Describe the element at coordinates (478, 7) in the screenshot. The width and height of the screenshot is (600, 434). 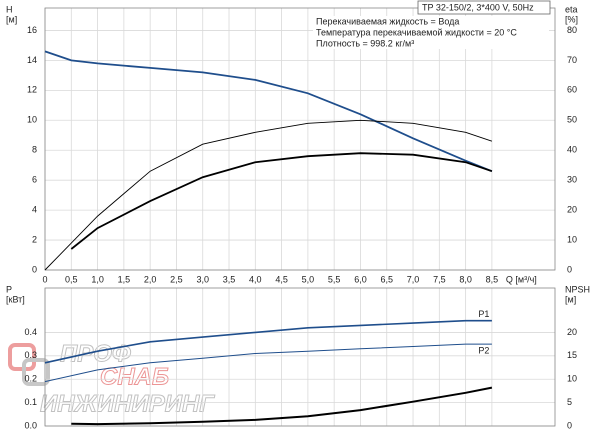
I see `chart-title: TP 32-150/2, 3*400 V, 50Hz` at that location.